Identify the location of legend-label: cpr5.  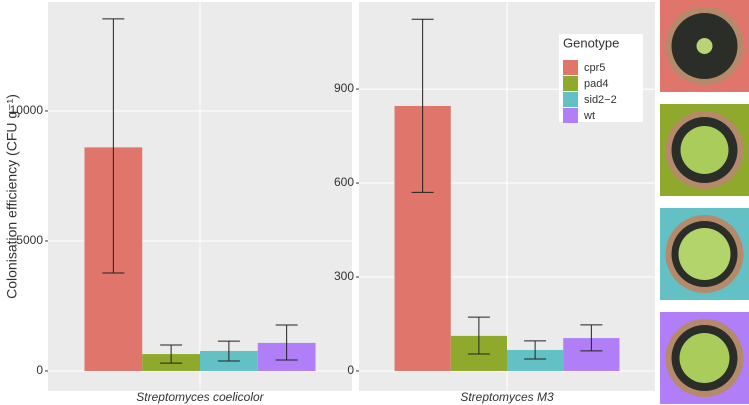
(594, 68).